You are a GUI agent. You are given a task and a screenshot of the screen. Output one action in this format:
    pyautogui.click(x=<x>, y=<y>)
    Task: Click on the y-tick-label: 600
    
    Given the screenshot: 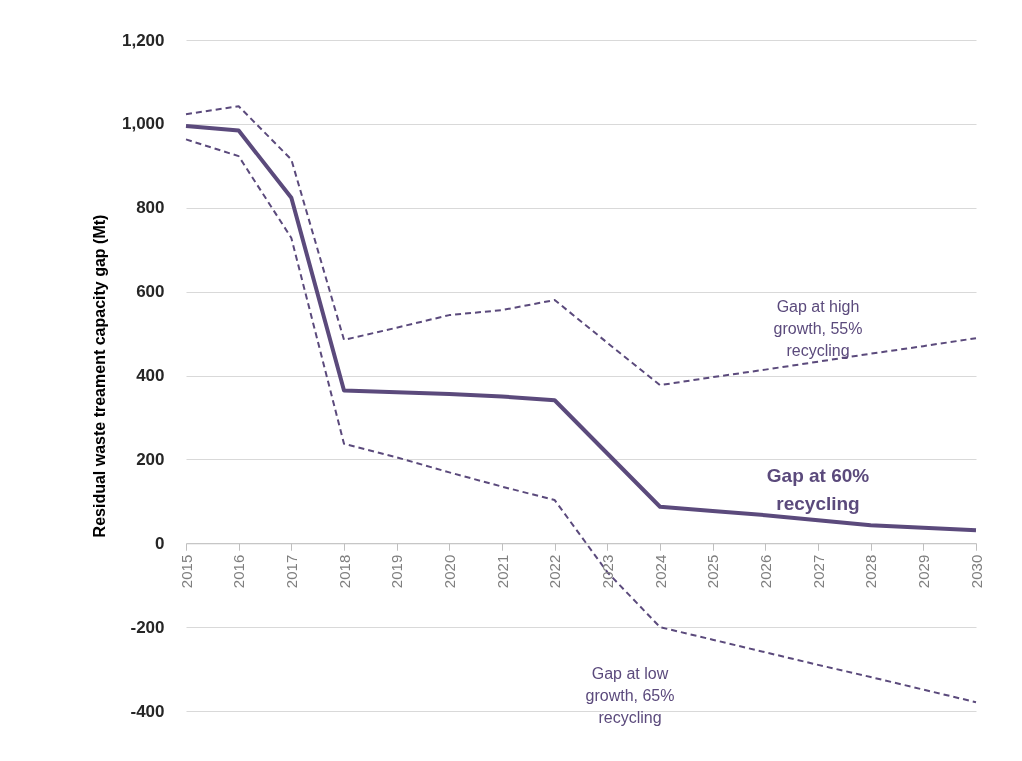 What is the action you would take?
    pyautogui.click(x=150, y=292)
    